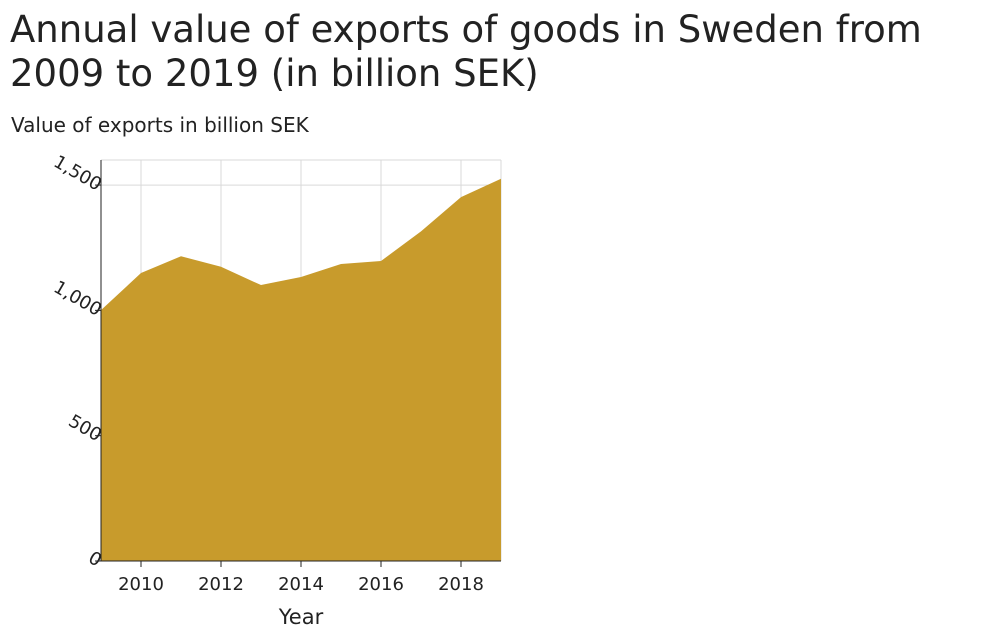 This screenshot has width=984, height=642. I want to click on x-tick-label-2014: 2014, so click(301, 584).